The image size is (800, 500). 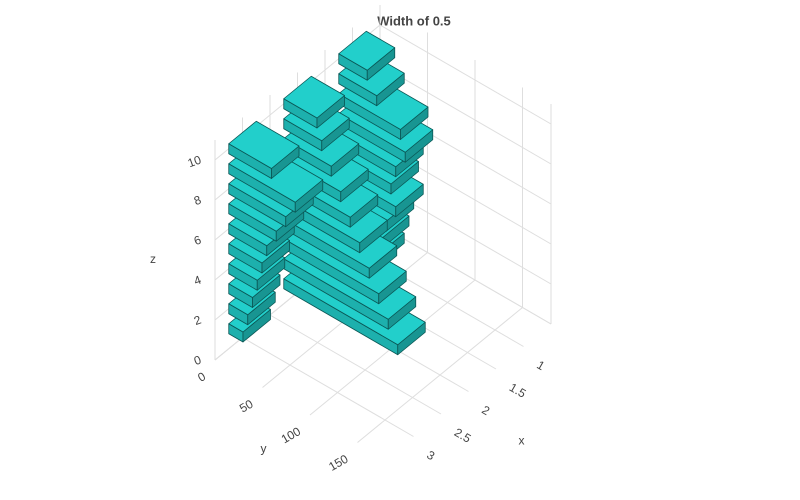 I want to click on x-tick-label: 2.5, so click(x=463, y=435).